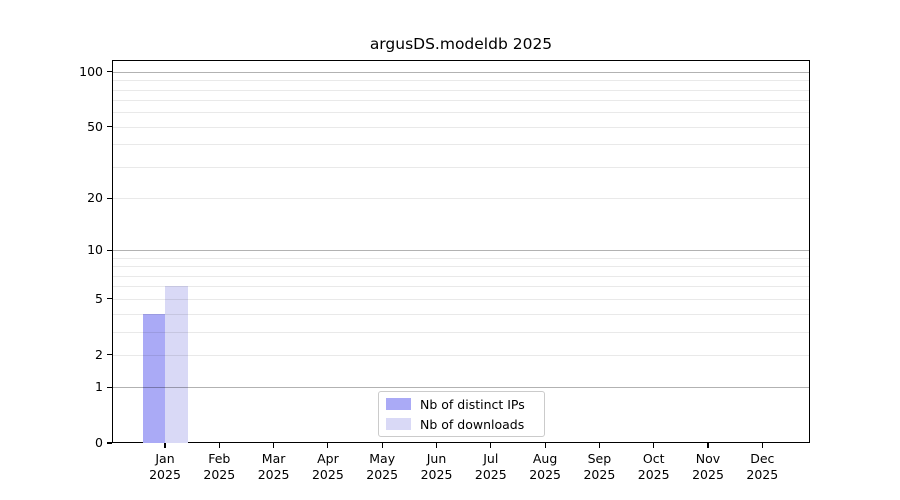  I want to click on x-tick-month: Jan, so click(165, 458).